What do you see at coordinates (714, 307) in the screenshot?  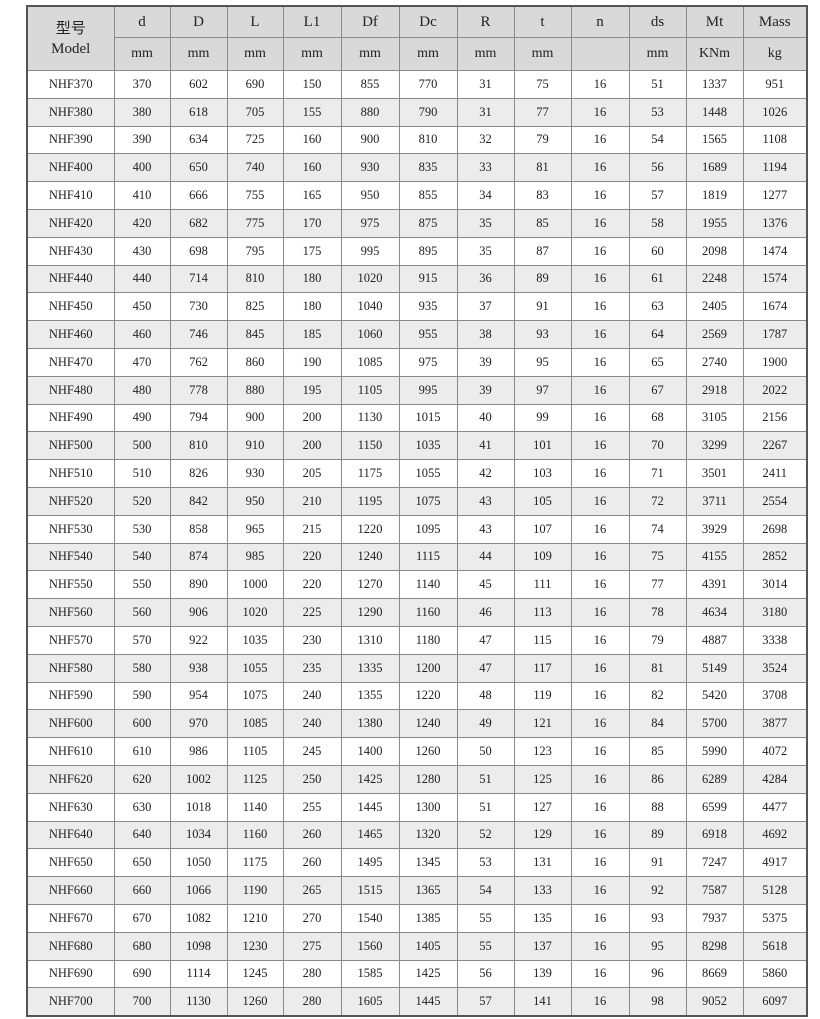 I see `value-cell: 2405` at bounding box center [714, 307].